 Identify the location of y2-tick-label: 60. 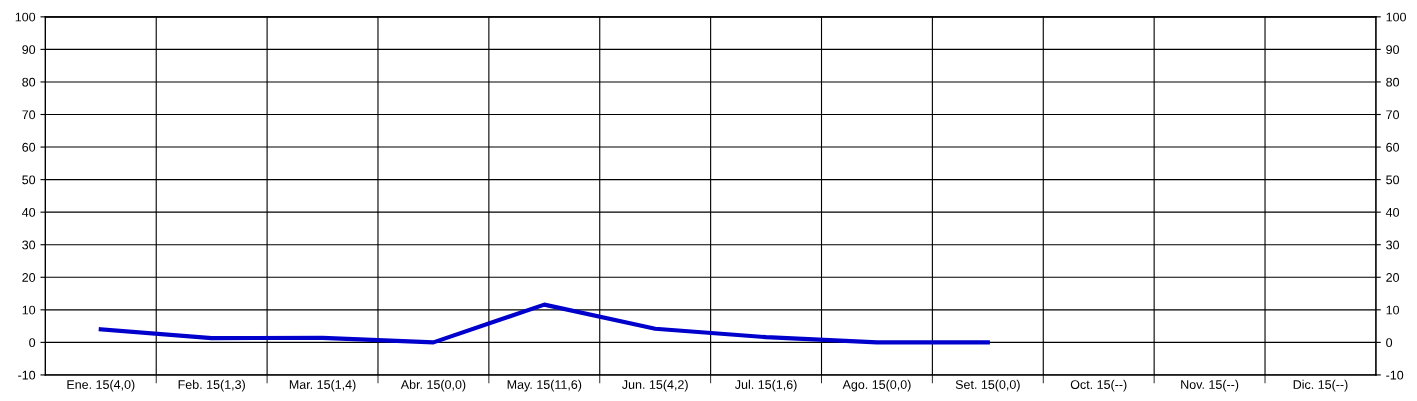
(1393, 147).